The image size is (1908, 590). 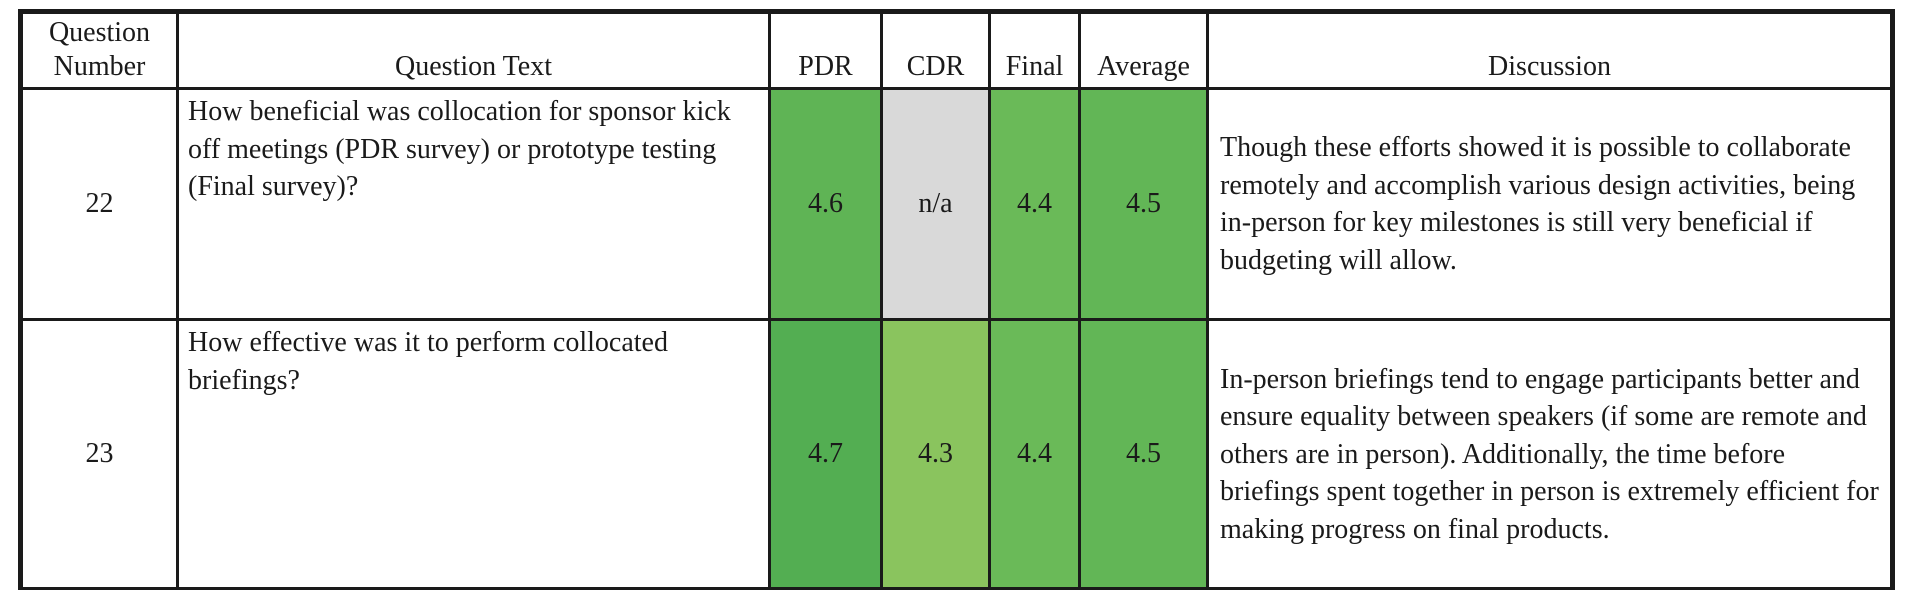 I want to click on score-cell-cdr: 4.3, so click(x=935, y=454).